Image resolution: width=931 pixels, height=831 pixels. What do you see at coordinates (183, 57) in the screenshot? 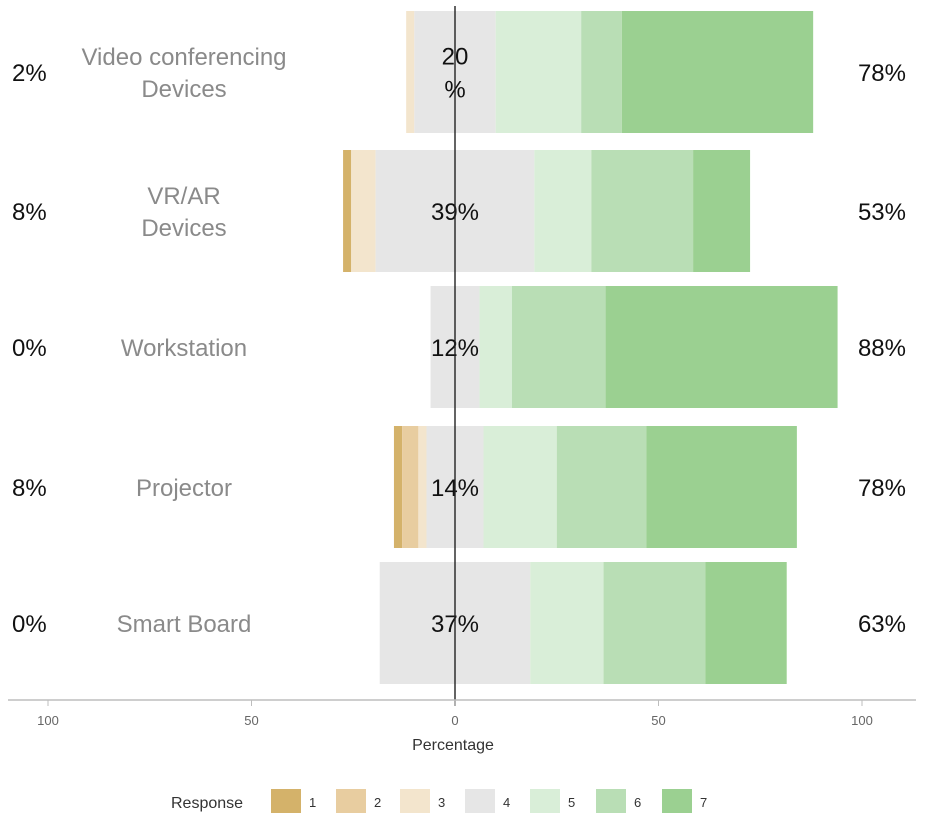
I see `category-label: Video conferencing` at bounding box center [183, 57].